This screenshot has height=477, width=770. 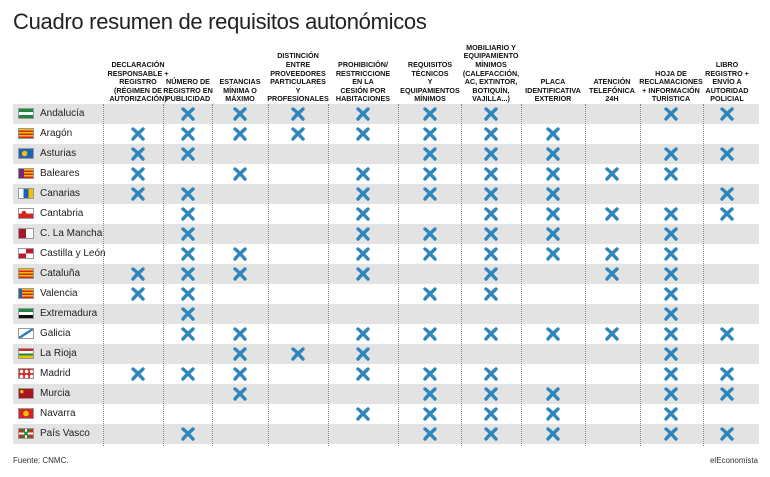 What do you see at coordinates (553, 90) in the screenshot?
I see `column-header: PLACA IDENTIFICATIVA EXTERIOR` at bounding box center [553, 90].